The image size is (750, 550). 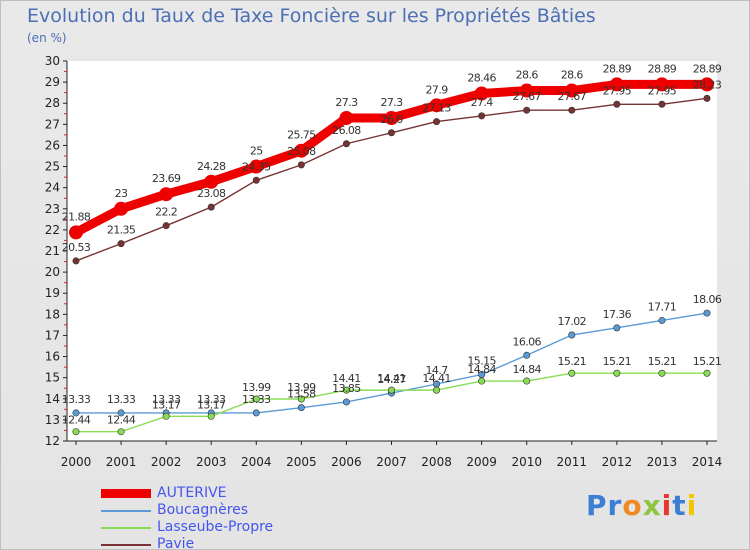 I want to click on data-label: 22.2, so click(x=166, y=212).